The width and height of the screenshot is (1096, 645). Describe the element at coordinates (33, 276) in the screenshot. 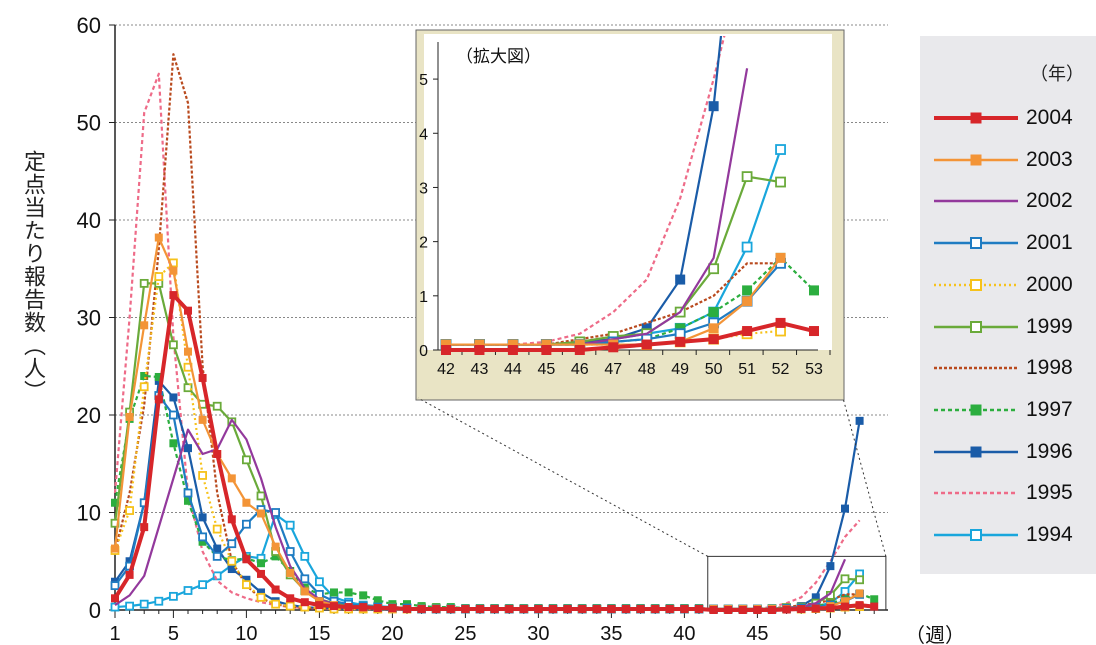

I see `y-axis-label: 定点当たり報告数（人）` at that location.